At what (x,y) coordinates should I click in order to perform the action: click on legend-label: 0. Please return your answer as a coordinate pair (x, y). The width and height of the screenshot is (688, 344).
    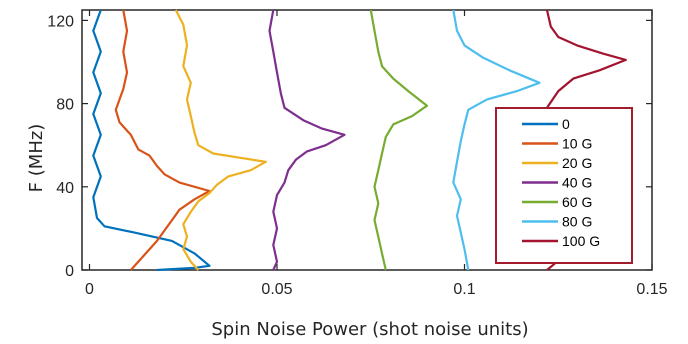
    Looking at the image, I should click on (566, 124).